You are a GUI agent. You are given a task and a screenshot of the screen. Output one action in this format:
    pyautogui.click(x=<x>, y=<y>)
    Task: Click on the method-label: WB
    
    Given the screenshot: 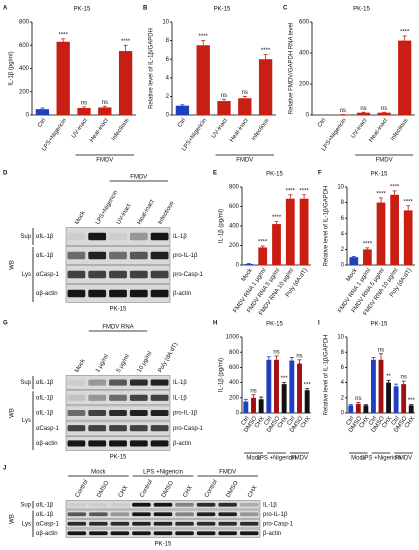 What is the action you would take?
    pyautogui.click(x=13, y=265)
    